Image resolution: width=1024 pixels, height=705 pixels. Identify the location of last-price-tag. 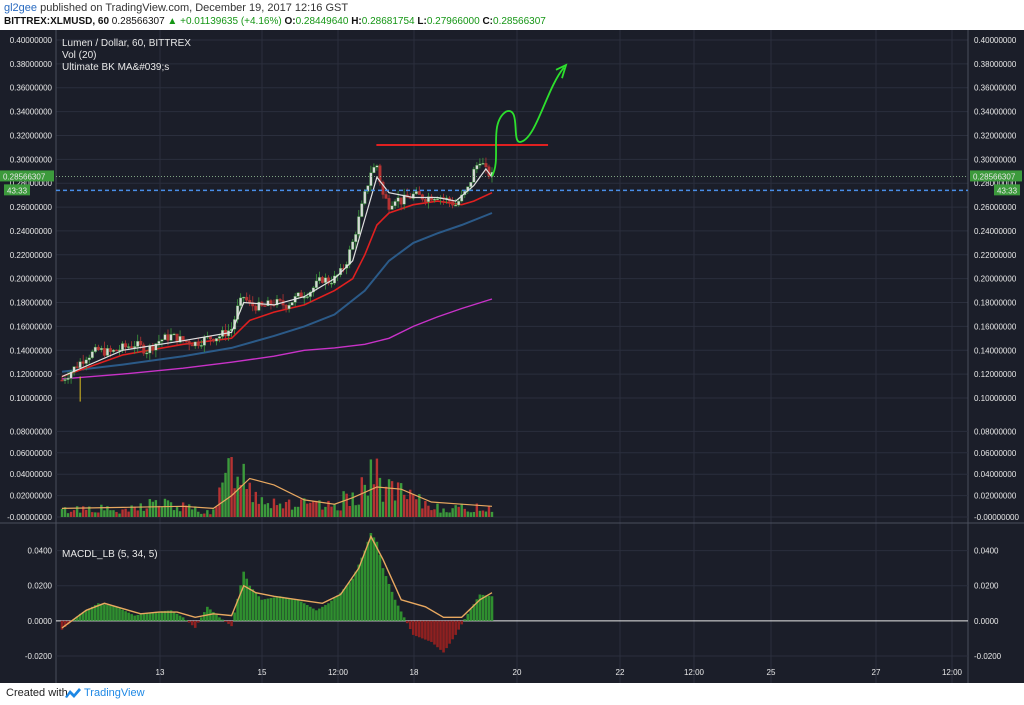
(996, 176).